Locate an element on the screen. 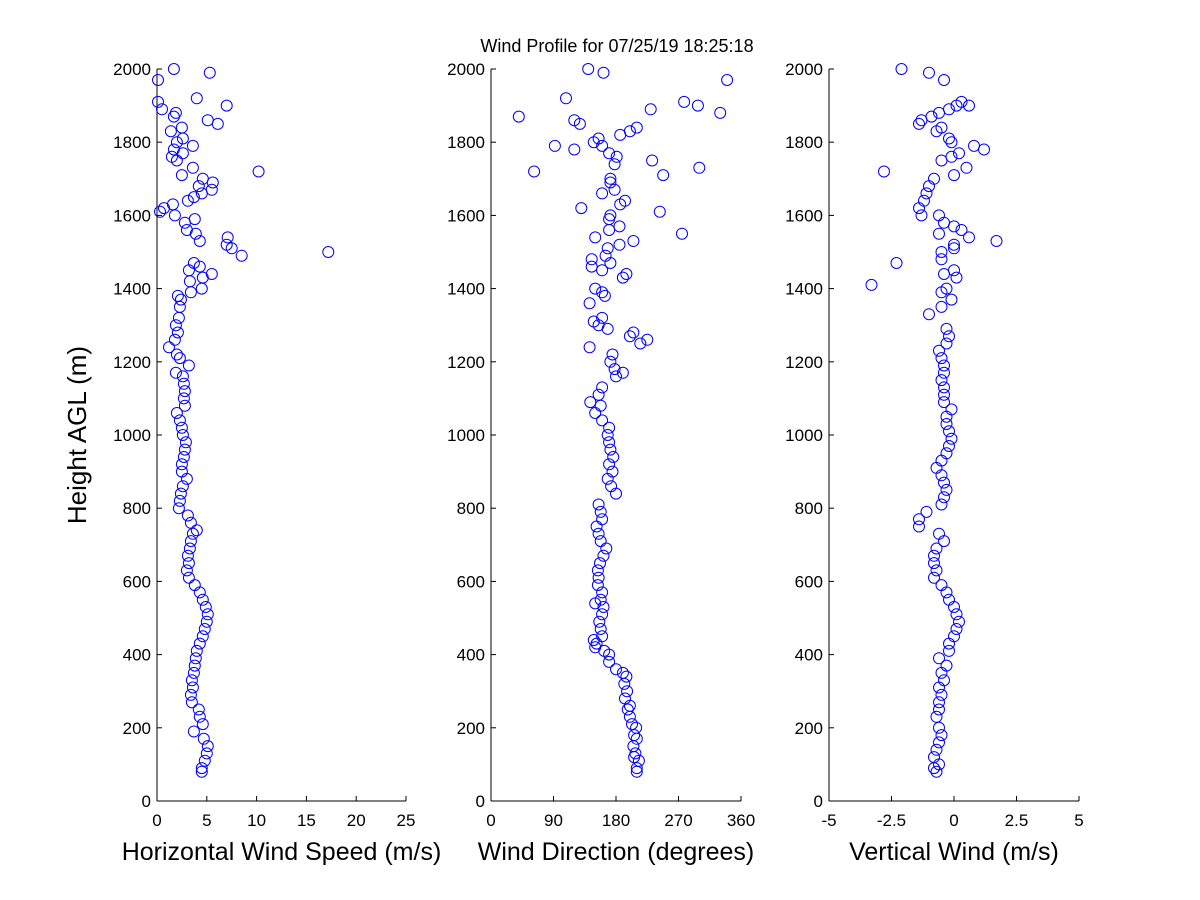 The width and height of the screenshot is (1200, 900). vertical-y-tick-label: 0 is located at coordinates (818, 801).